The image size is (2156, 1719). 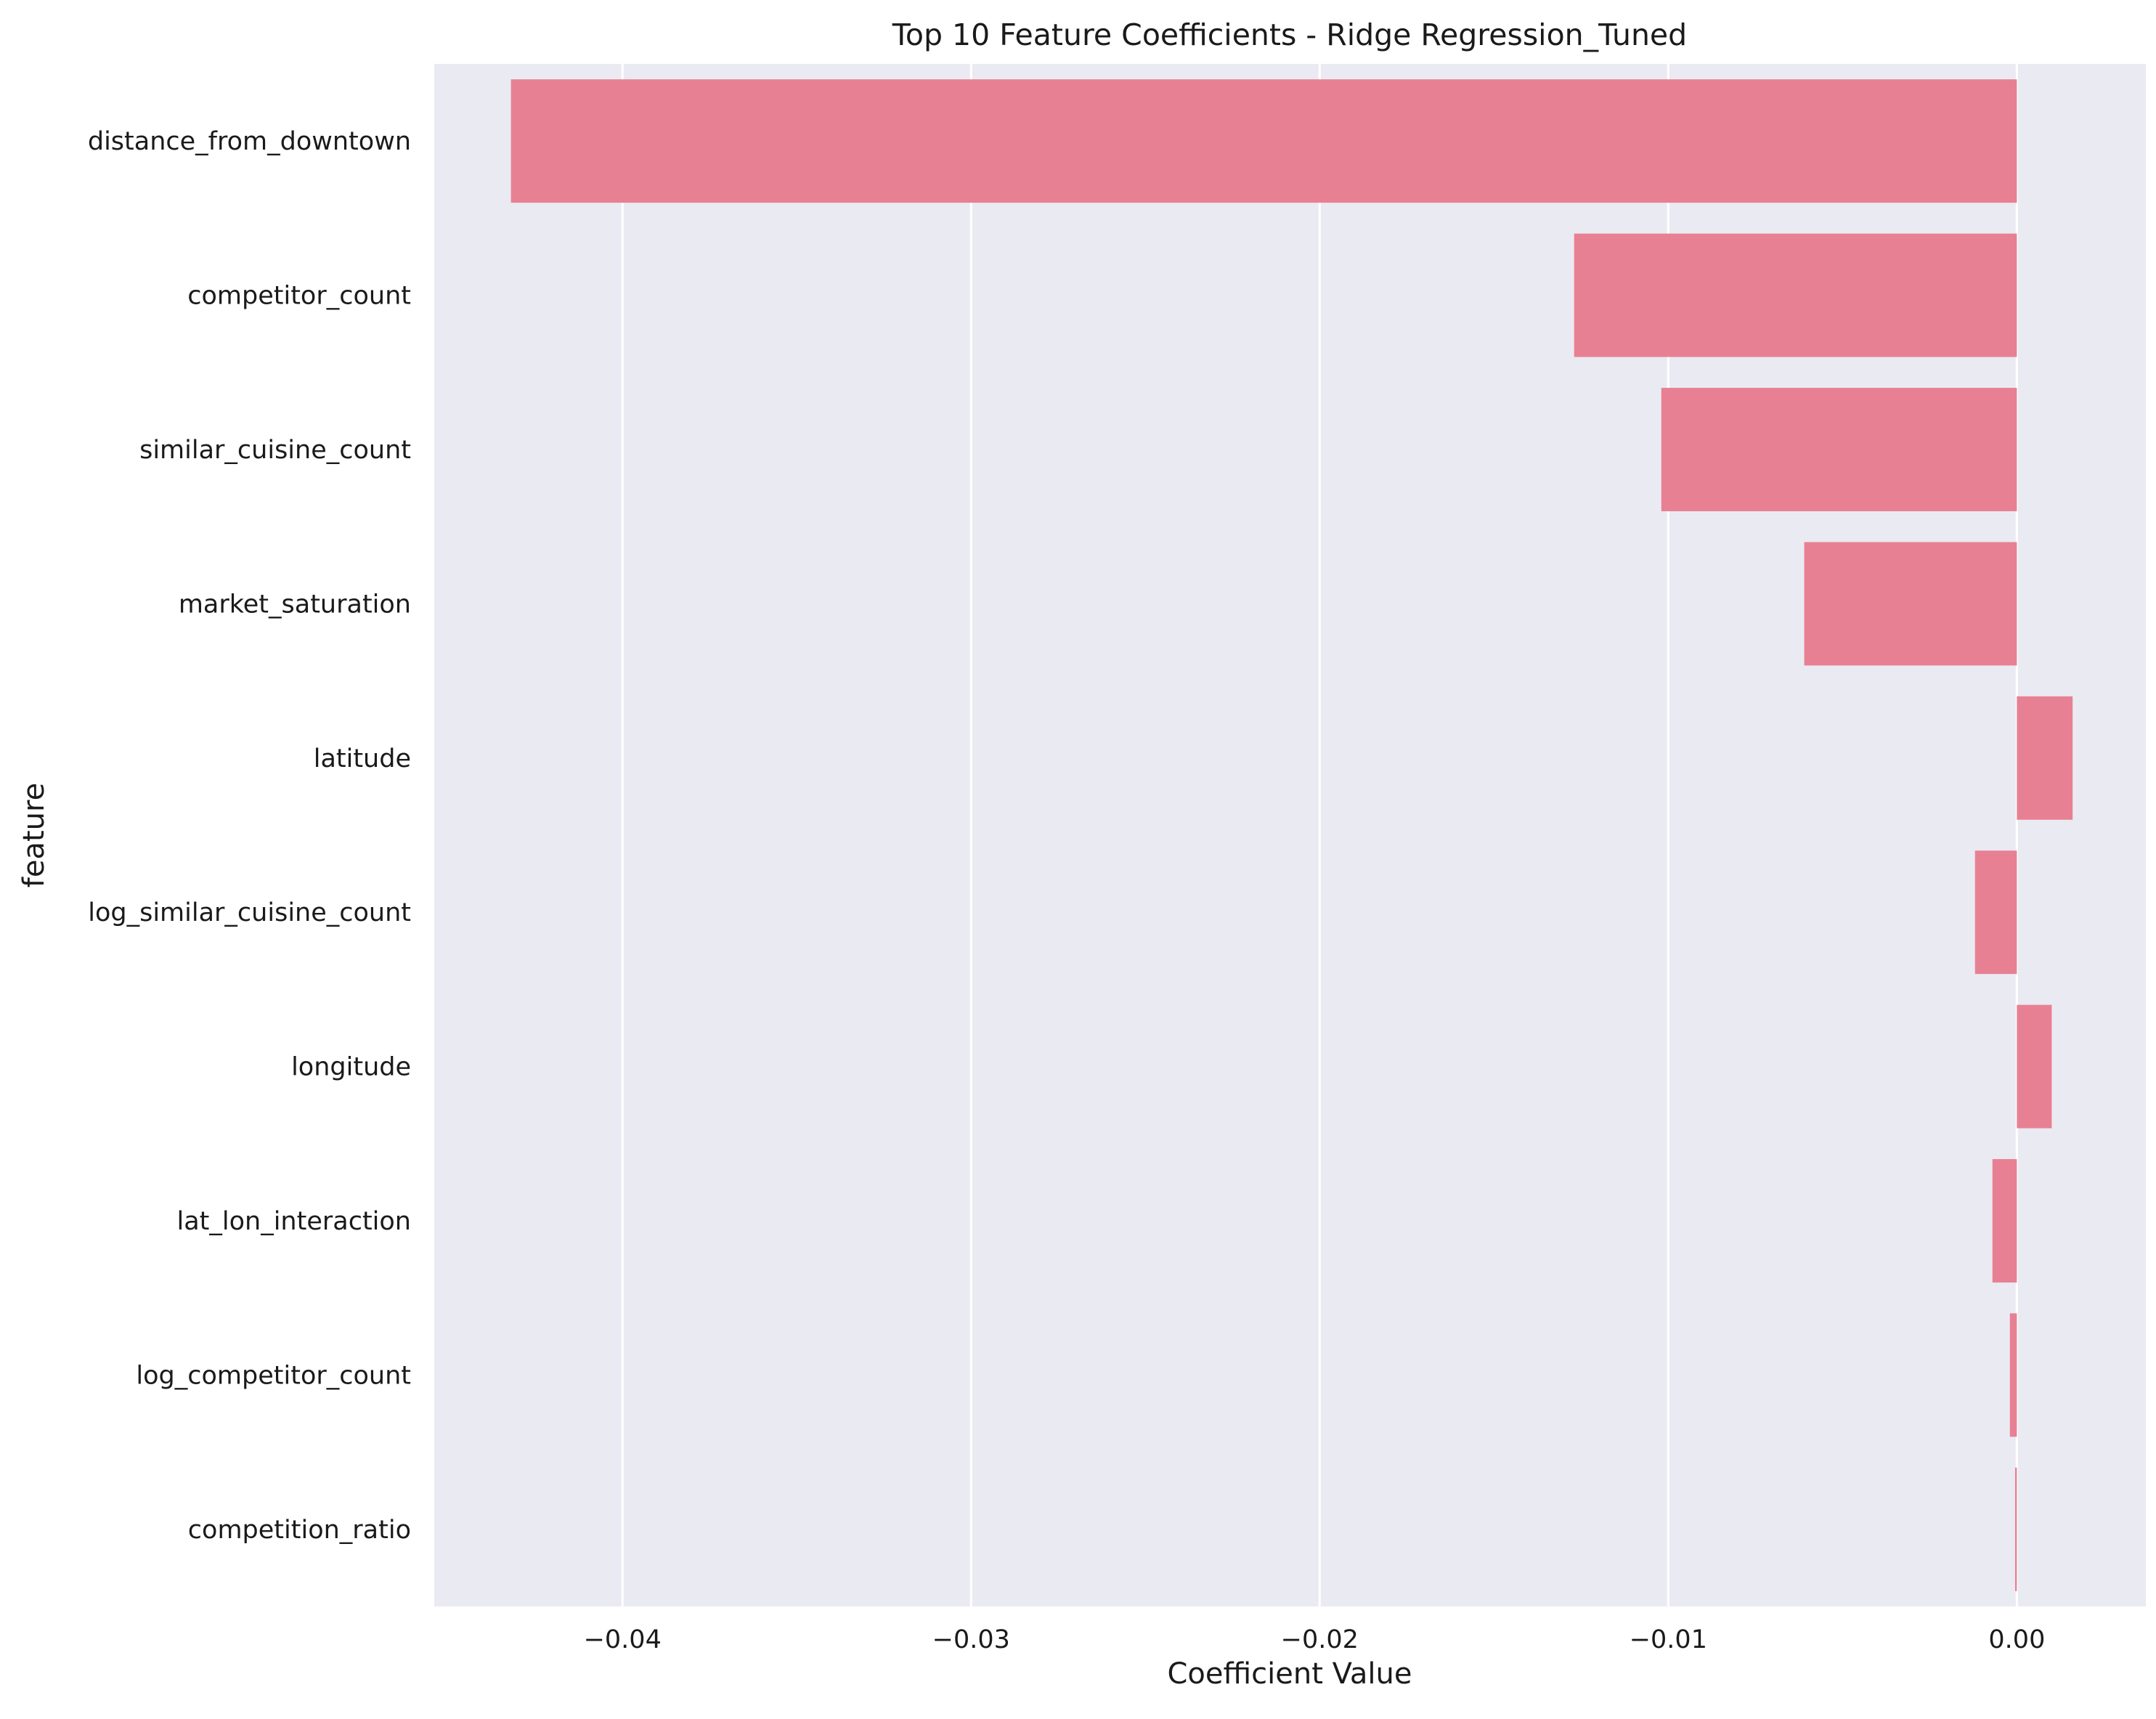 What do you see at coordinates (299, 296) in the screenshot?
I see `y-tick-label: competitor_count` at bounding box center [299, 296].